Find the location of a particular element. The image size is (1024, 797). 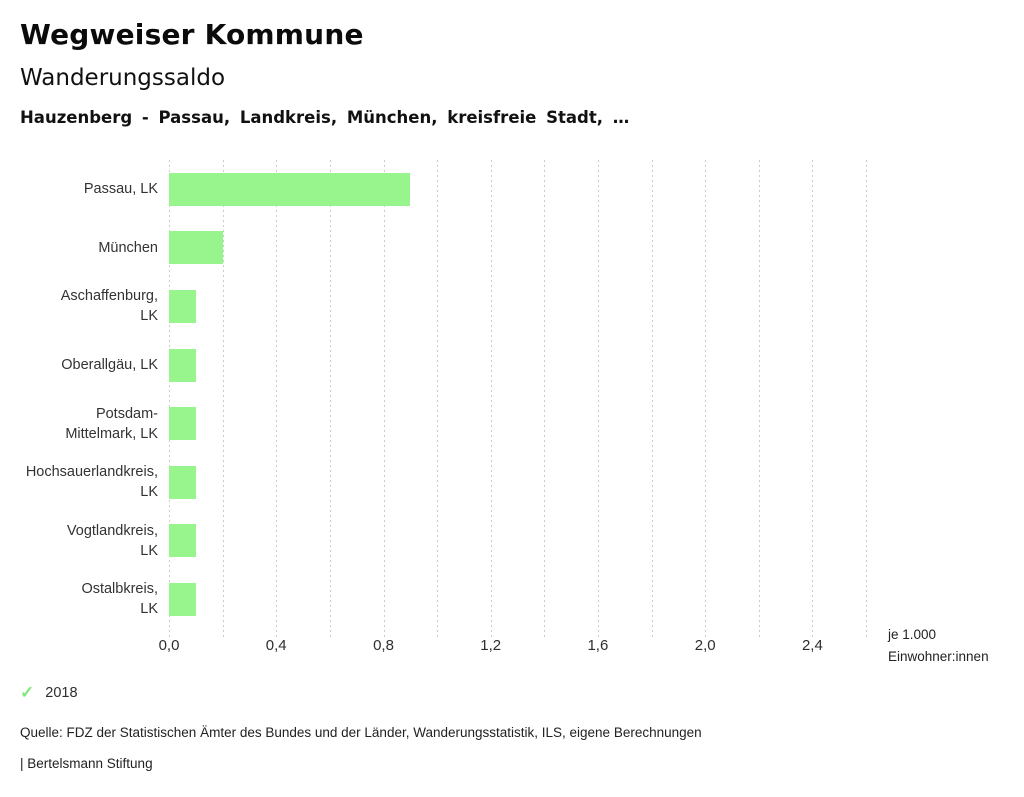

bar-row: Vogtlandkreis, LK is located at coordinates (443, 541).